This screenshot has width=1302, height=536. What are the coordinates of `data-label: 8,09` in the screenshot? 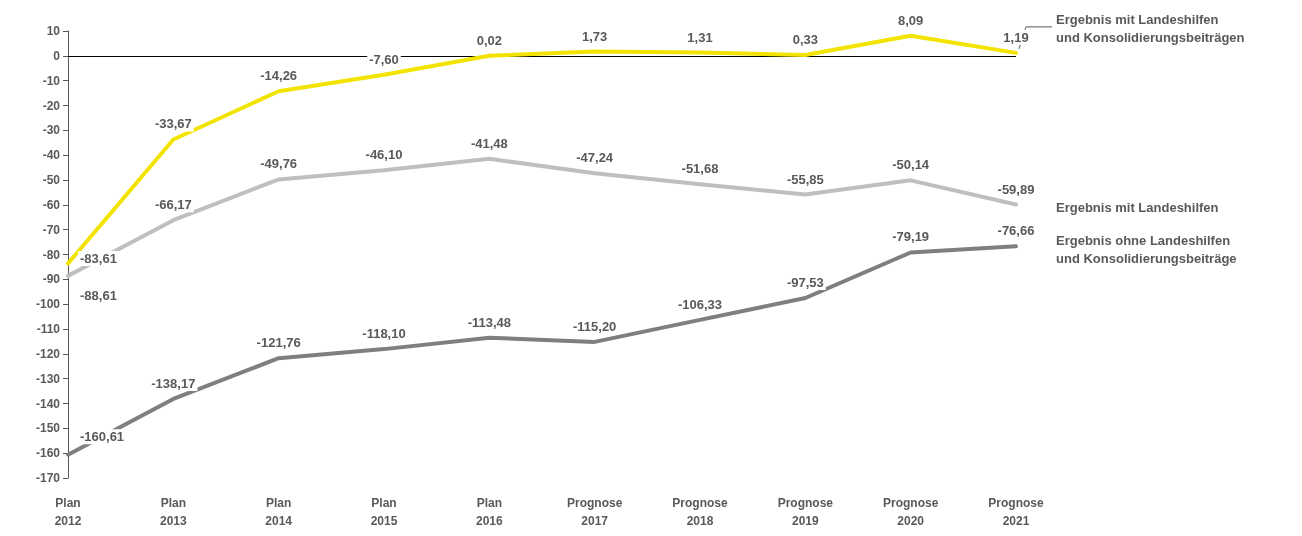 It's located at (911, 20).